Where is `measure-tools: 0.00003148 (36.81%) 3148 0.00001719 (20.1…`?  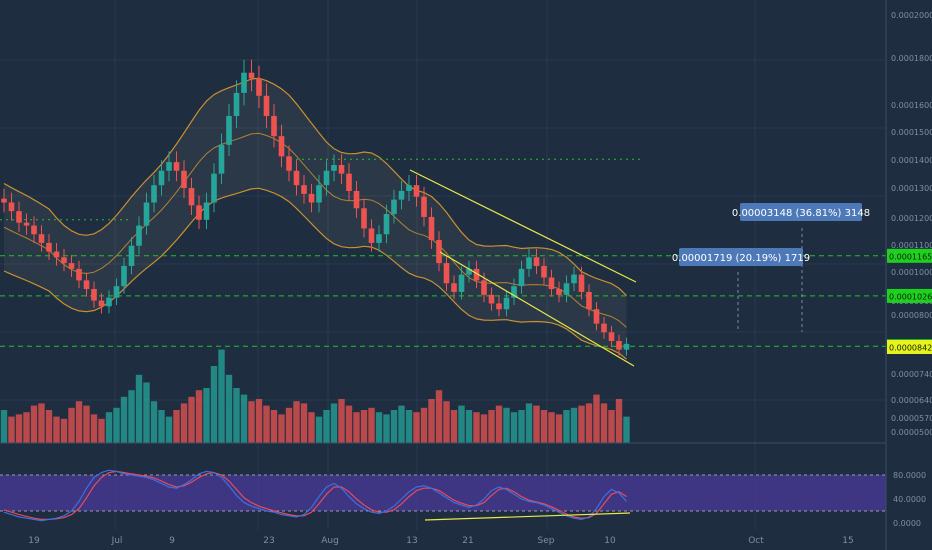 measure-tools: 0.00003148 (36.81%) 3148 0.00001719 (20.1… is located at coordinates (771, 267).